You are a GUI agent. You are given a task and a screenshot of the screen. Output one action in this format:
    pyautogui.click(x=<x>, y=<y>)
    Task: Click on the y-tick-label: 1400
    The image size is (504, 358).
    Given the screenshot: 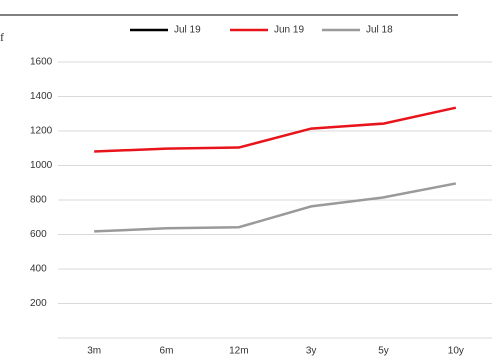 What is the action you would take?
    pyautogui.click(x=41, y=96)
    